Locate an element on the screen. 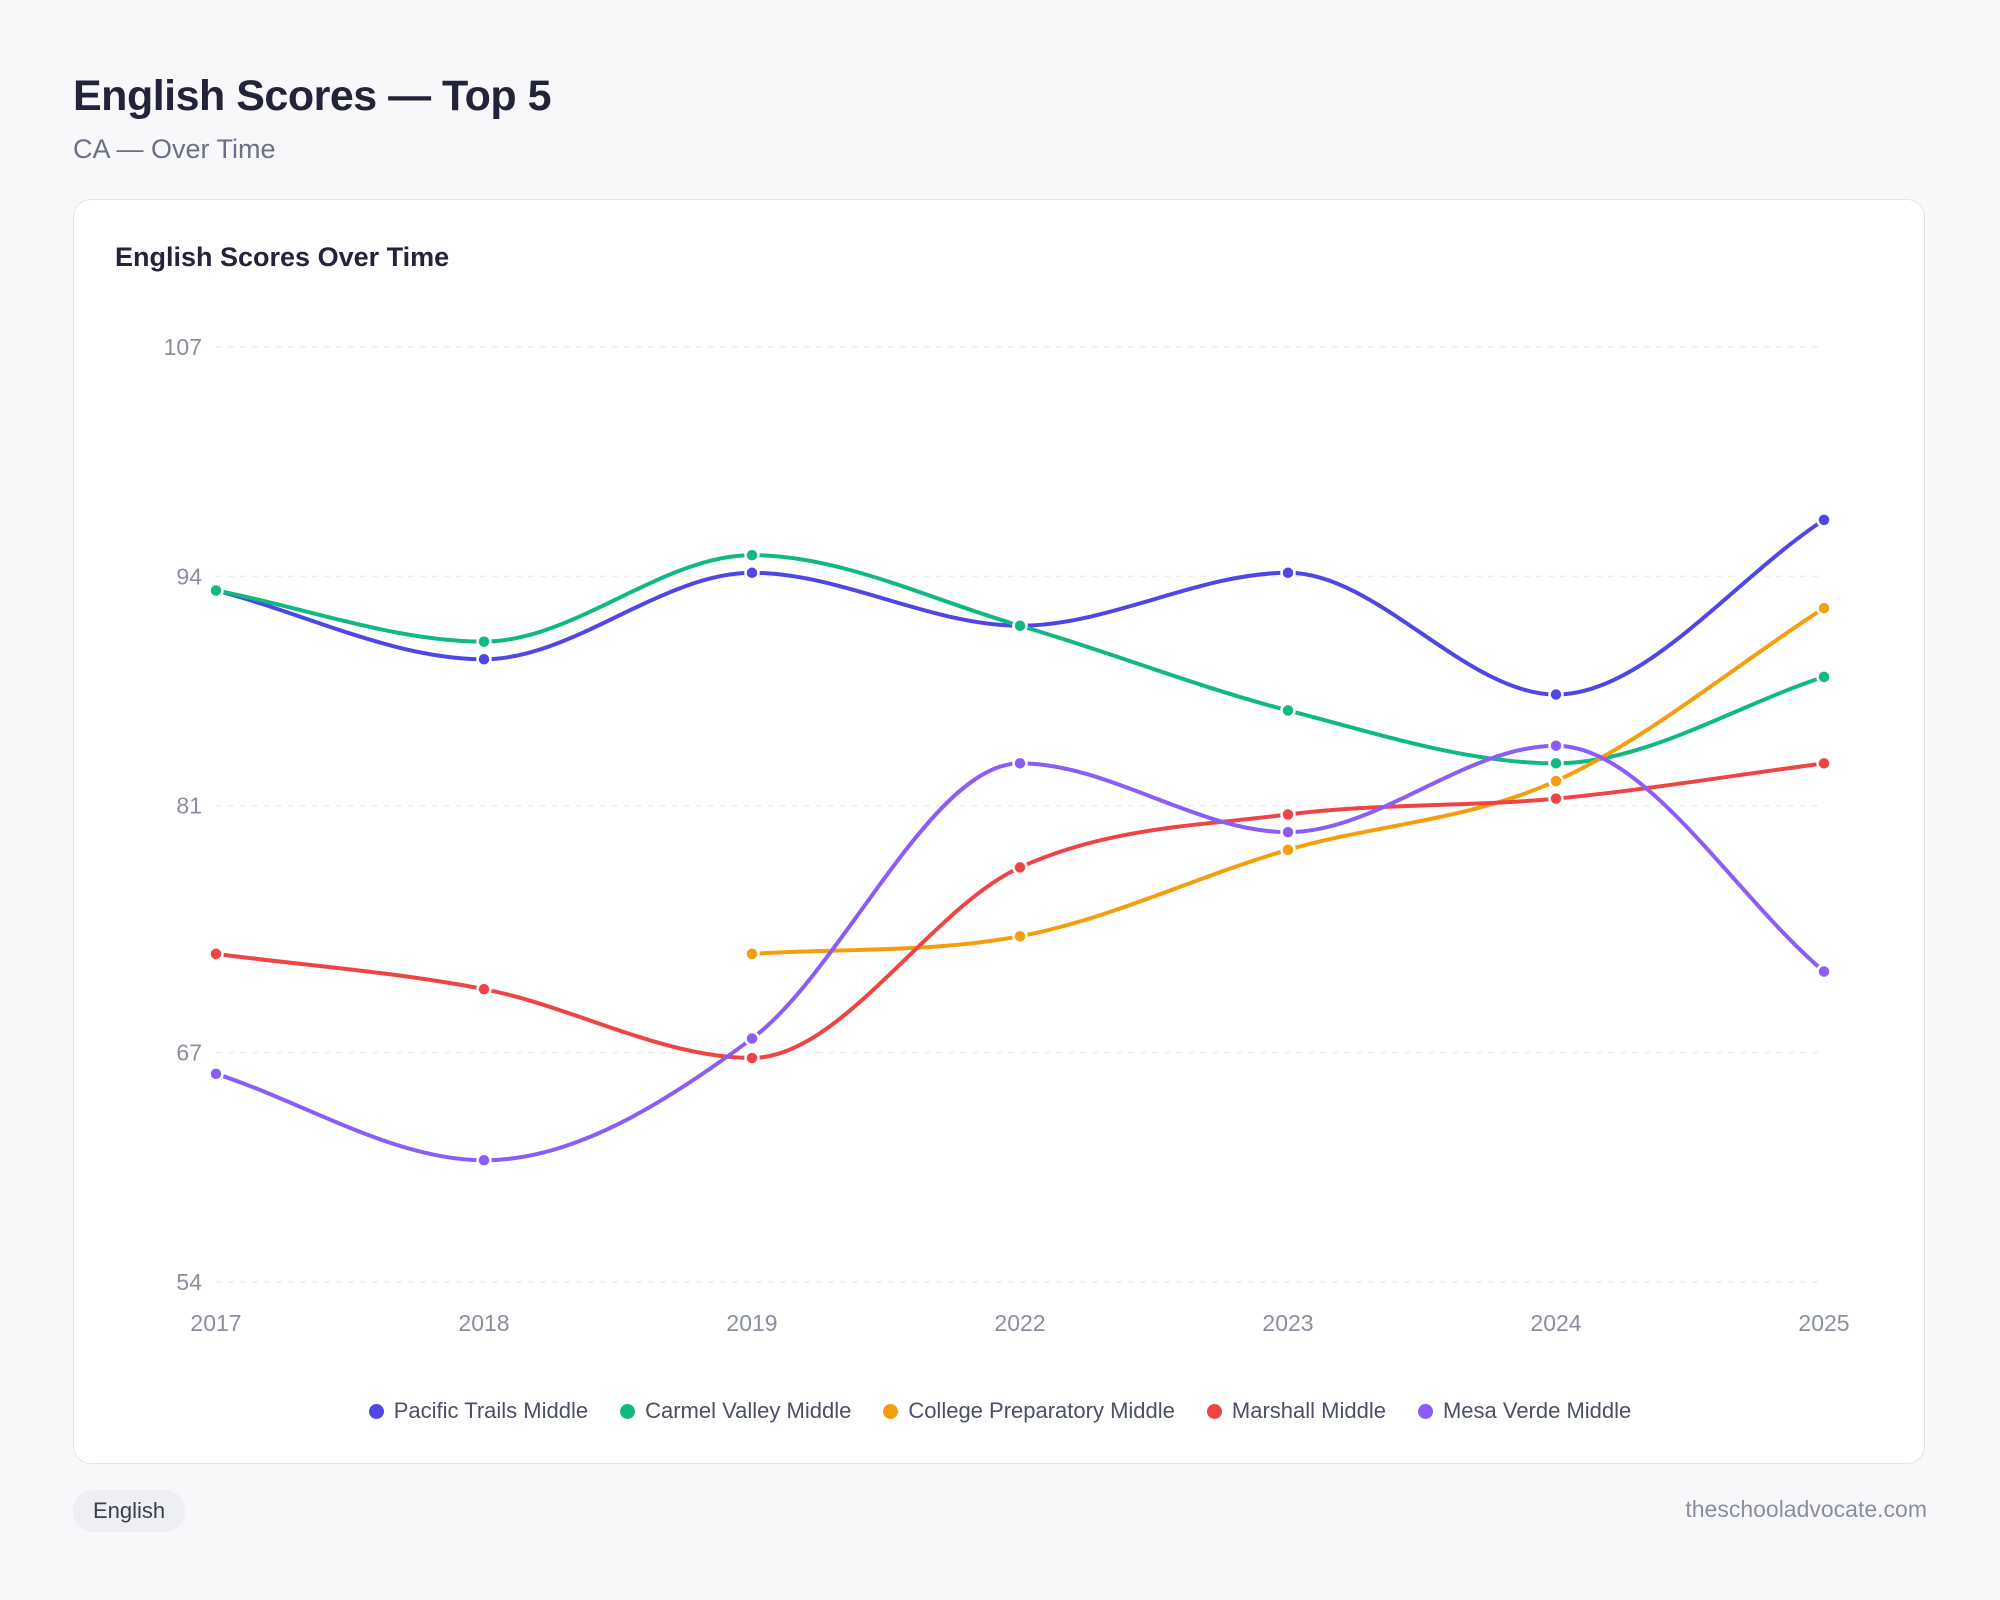  y-tick-label: 54 is located at coordinates (189, 1282).